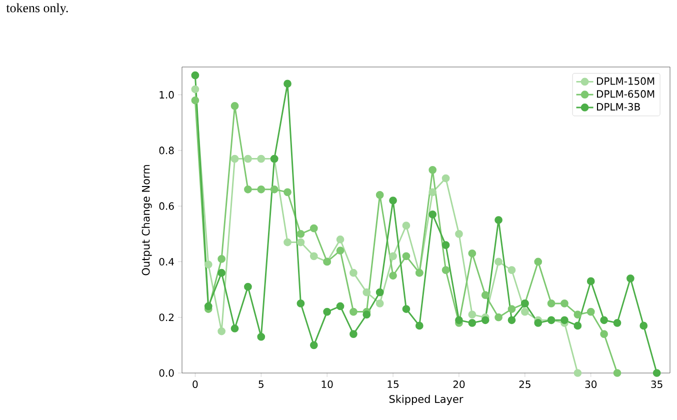  What do you see at coordinates (166, 318) in the screenshot?
I see `y-tick-label: 0.2` at bounding box center [166, 318].